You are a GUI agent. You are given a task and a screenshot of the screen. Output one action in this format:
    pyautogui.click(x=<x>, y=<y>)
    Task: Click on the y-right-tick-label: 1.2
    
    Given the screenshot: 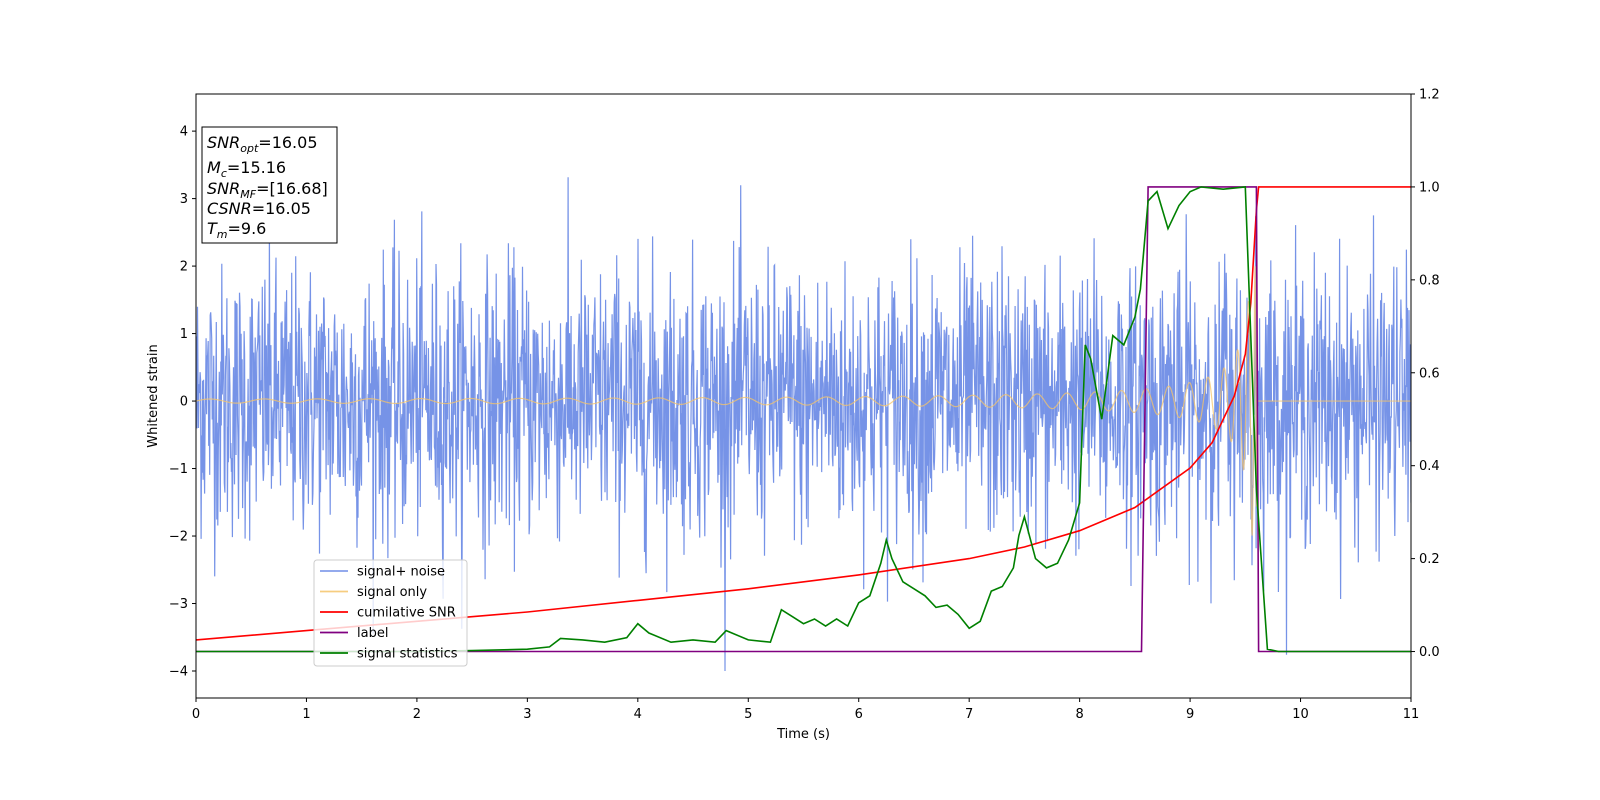 What is the action you would take?
    pyautogui.click(x=1429, y=95)
    